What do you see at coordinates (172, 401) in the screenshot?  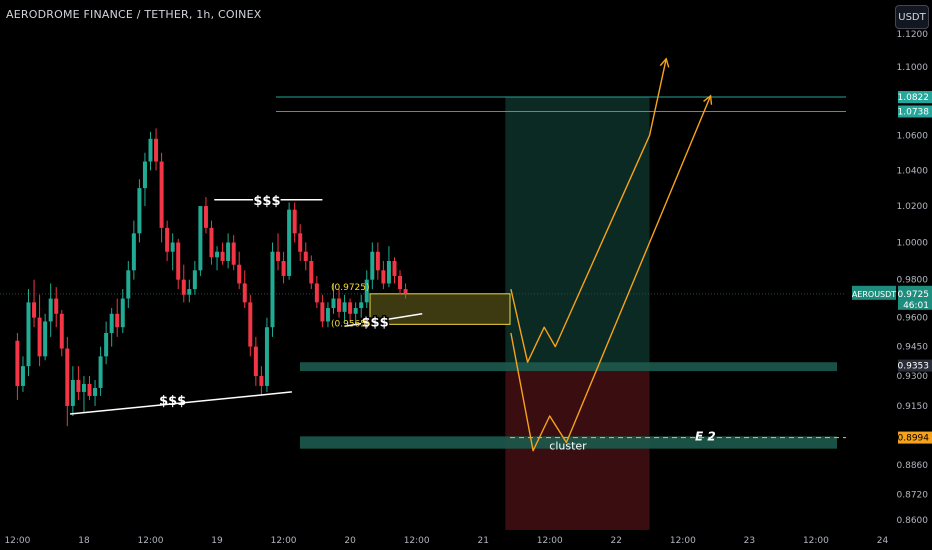 I see `liquidity-label-low: $$$` at bounding box center [172, 401].